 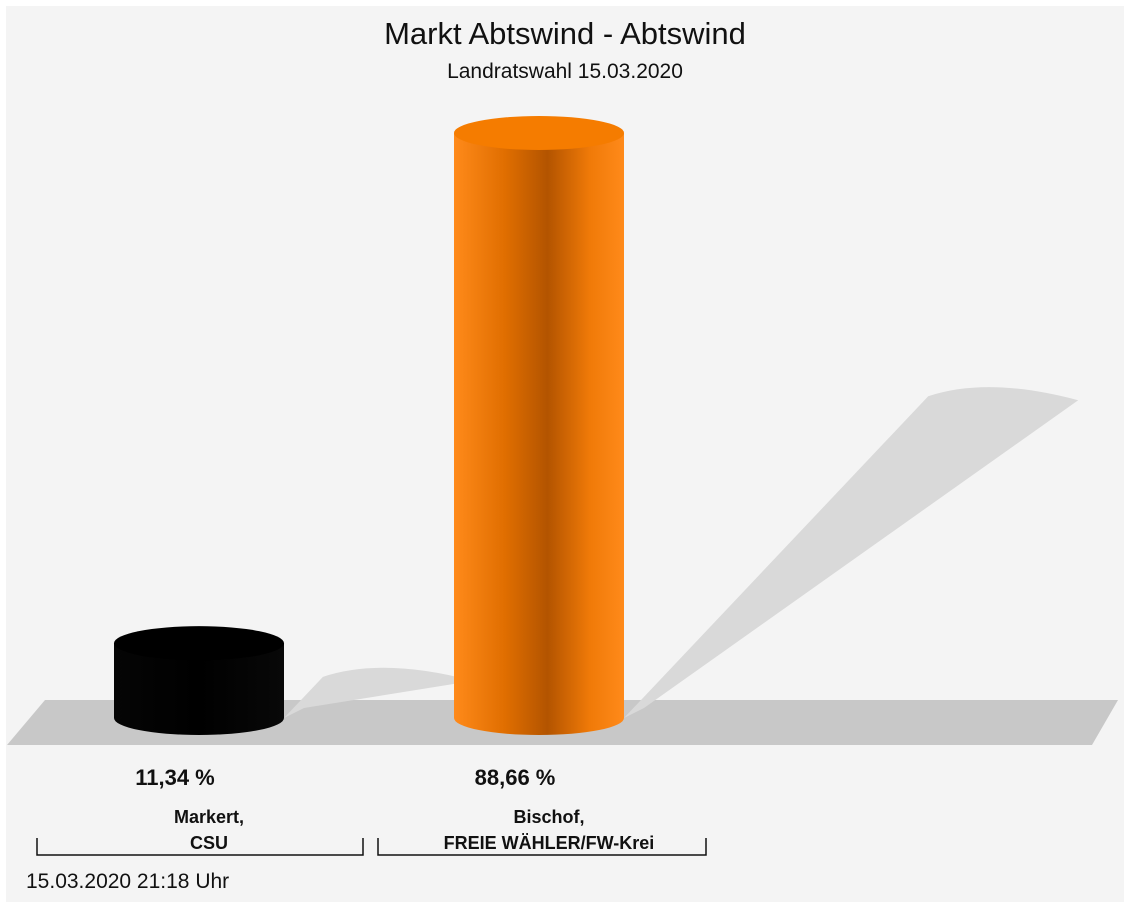 What do you see at coordinates (565, 71) in the screenshot?
I see `chart-subtitle: Landratswahl 15.03.2020` at bounding box center [565, 71].